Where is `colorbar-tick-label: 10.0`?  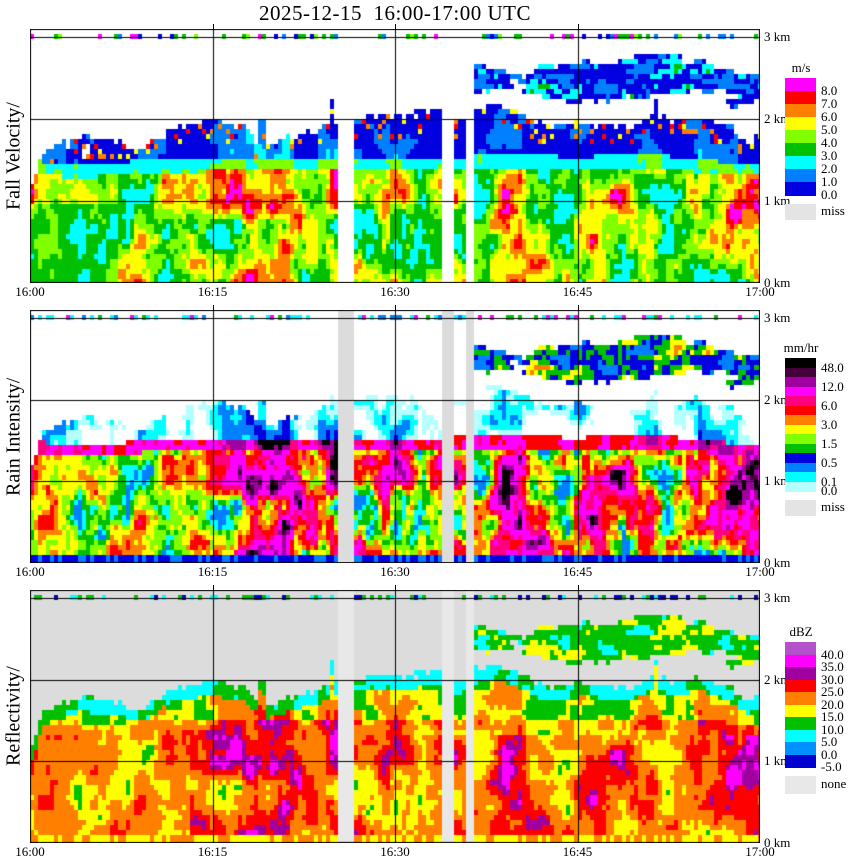
colorbar-tick-label: 10.0 is located at coordinates (832, 729).